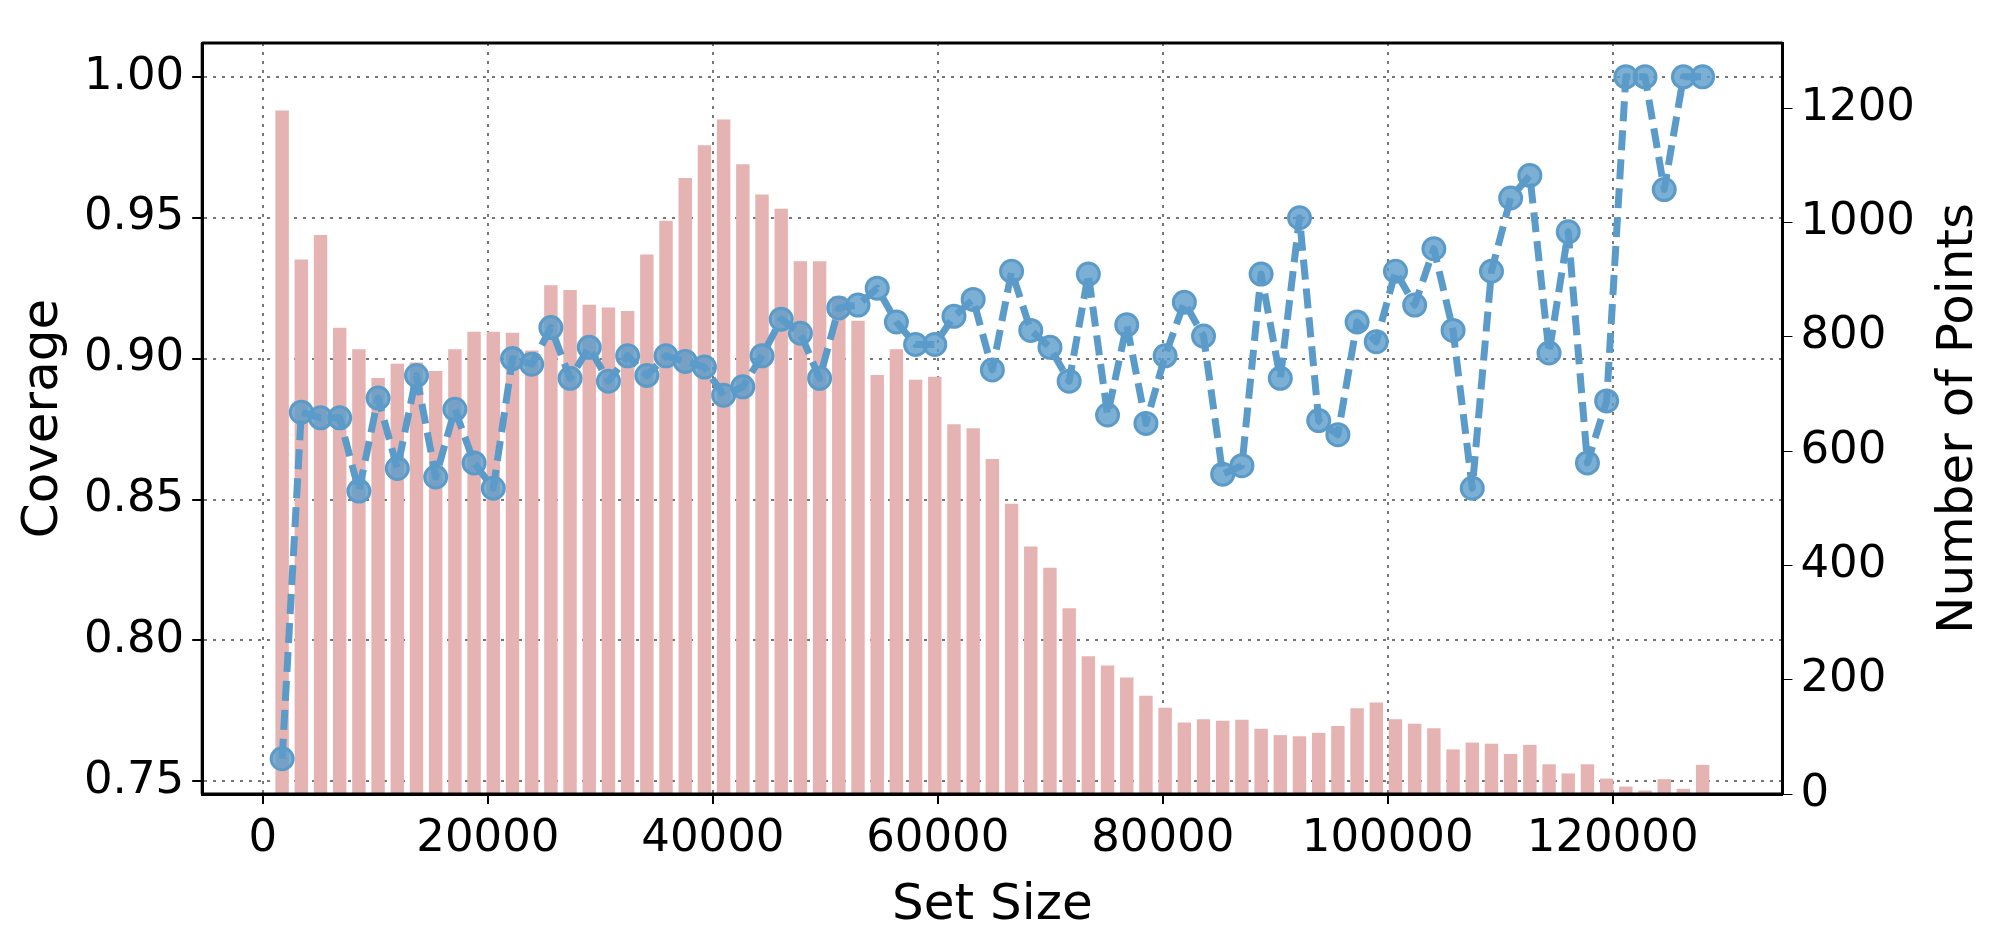 The width and height of the screenshot is (1997, 949). Describe the element at coordinates (1163, 835) in the screenshot. I see `x-tick-label: 80000` at that location.